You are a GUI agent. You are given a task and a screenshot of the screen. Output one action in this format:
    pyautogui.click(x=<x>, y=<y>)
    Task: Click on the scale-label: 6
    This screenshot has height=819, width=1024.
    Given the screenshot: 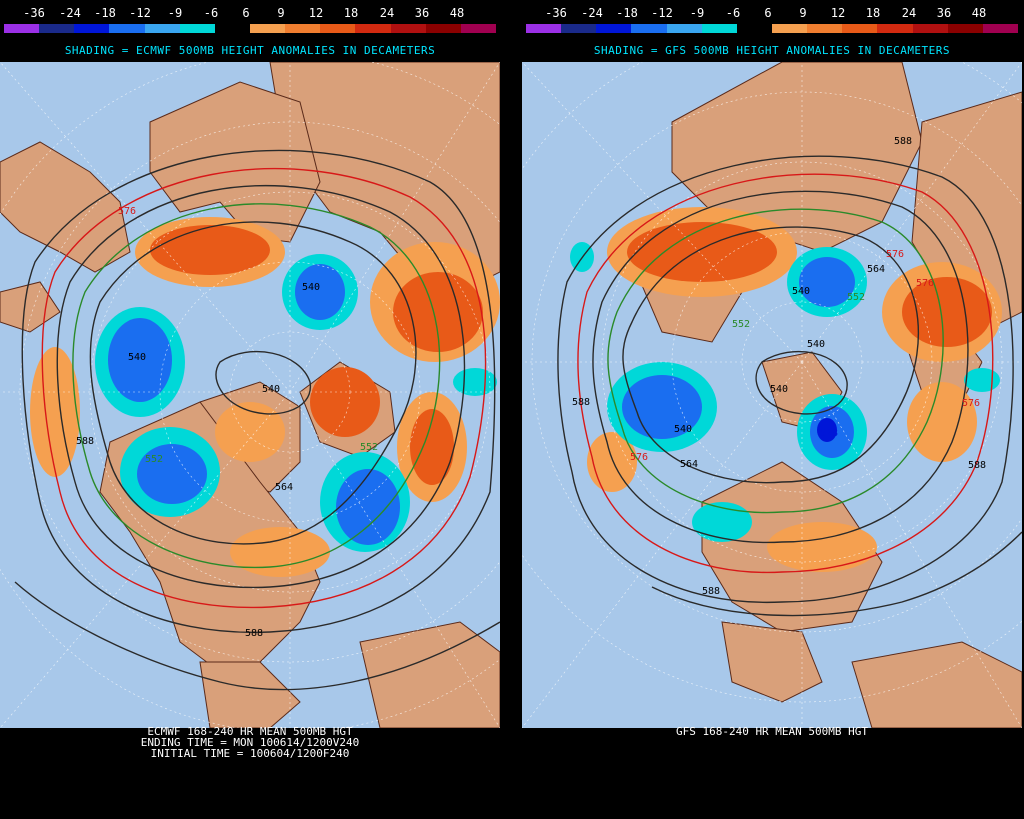 What is the action you would take?
    pyautogui.click(x=246, y=13)
    